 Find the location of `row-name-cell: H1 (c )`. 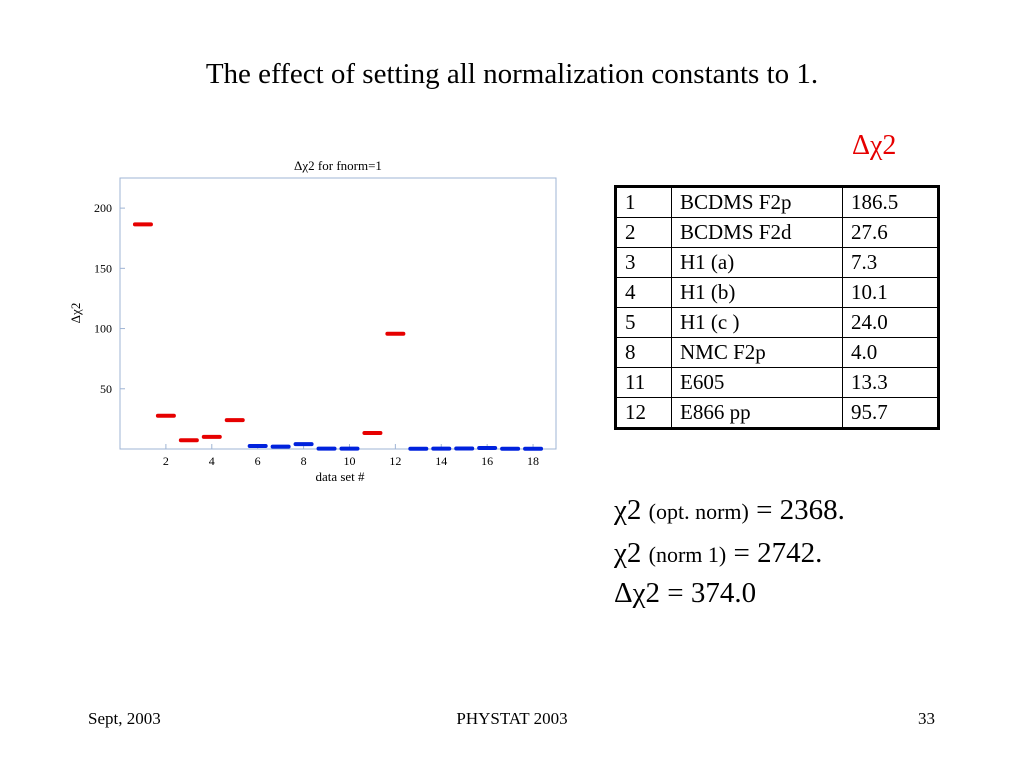

row-name-cell: H1 (c ) is located at coordinates (757, 322).